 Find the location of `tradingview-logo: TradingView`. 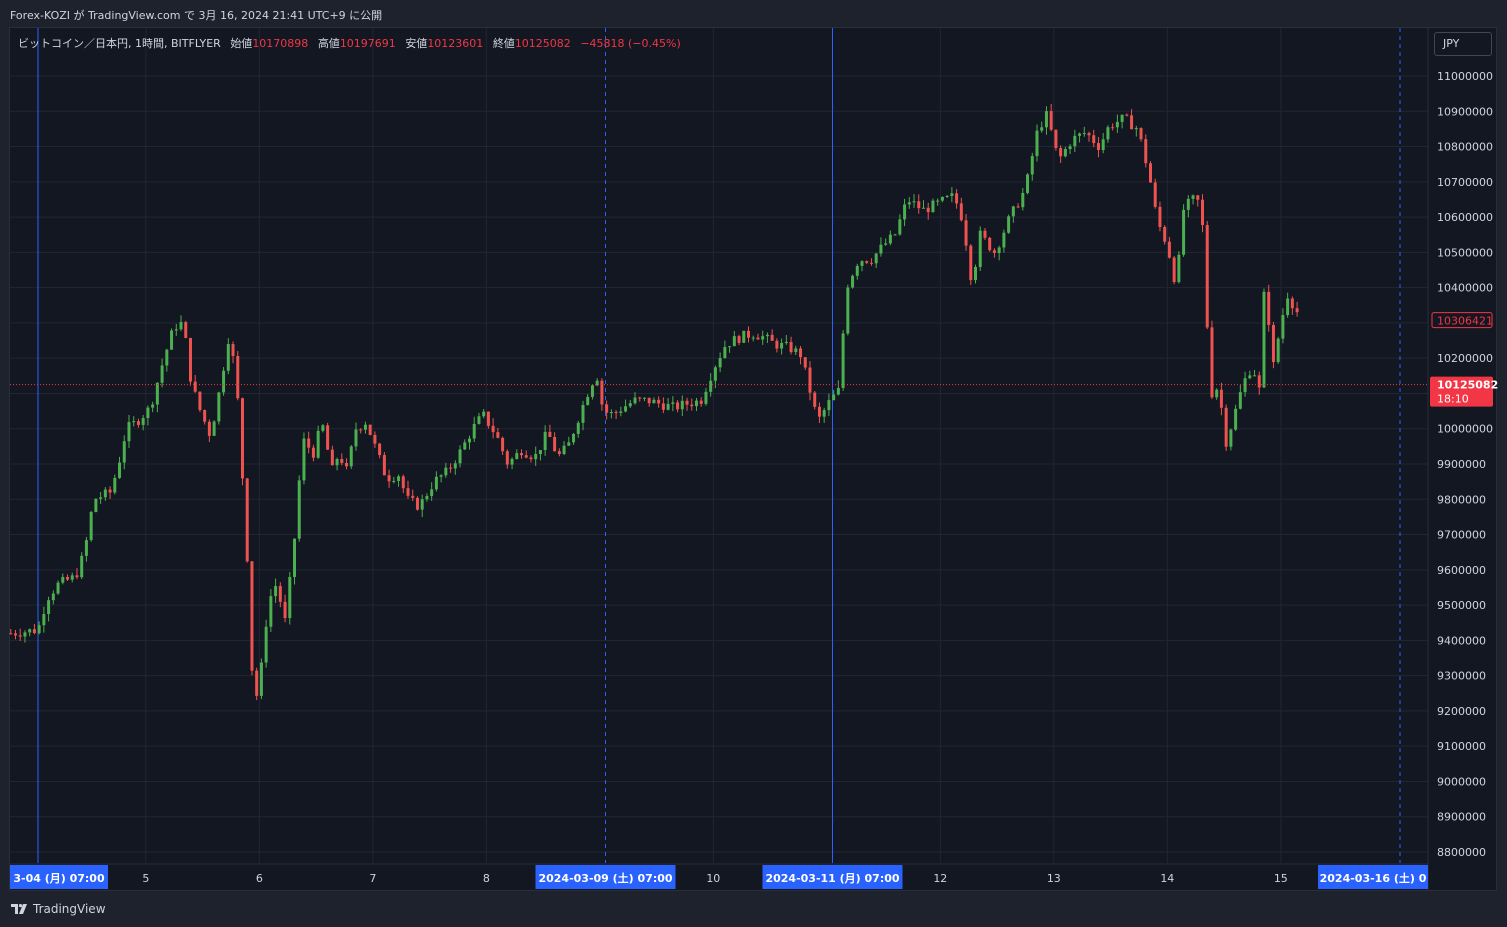

tradingview-logo: TradingView is located at coordinates (58, 909).